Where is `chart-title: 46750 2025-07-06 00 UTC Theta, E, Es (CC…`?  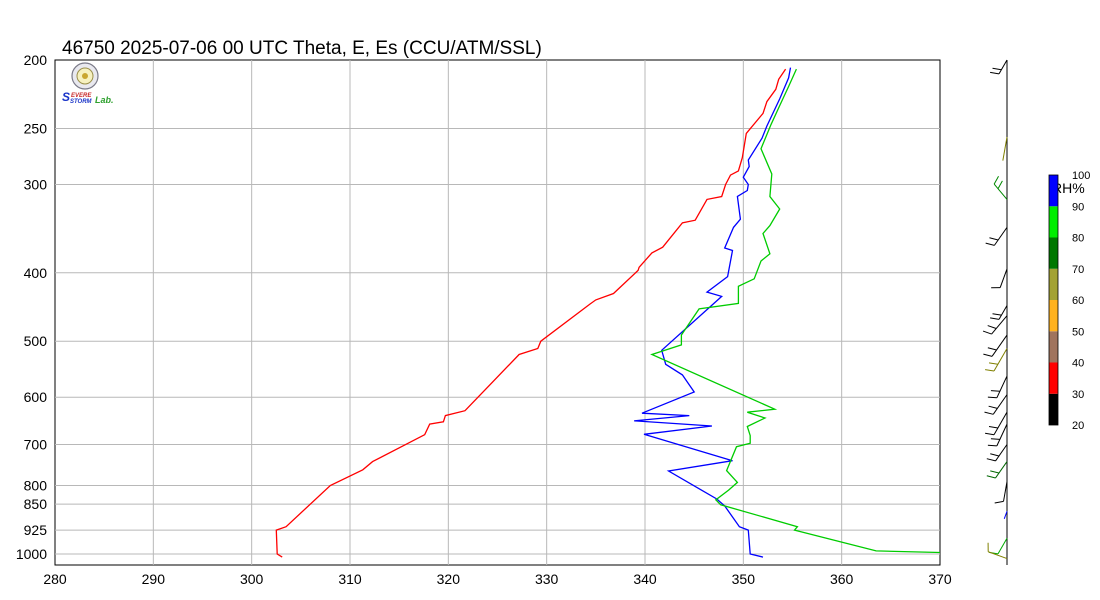 chart-title: 46750 2025-07-06 00 UTC Theta, E, Es (CC… is located at coordinates (302, 48).